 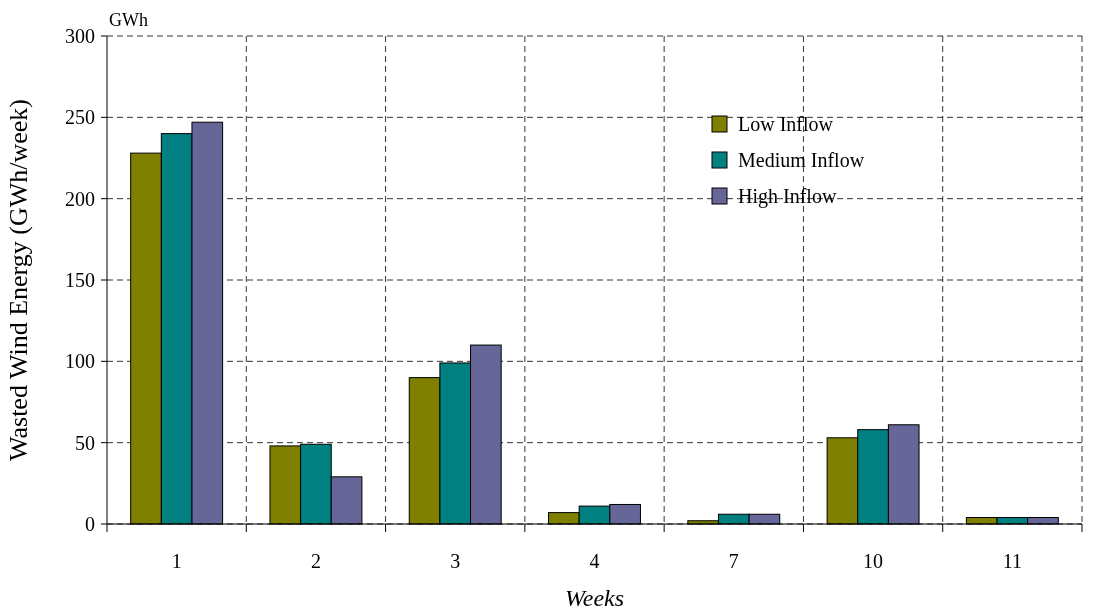 What do you see at coordinates (594, 598) in the screenshot?
I see `x-axis-title: Weeks` at bounding box center [594, 598].